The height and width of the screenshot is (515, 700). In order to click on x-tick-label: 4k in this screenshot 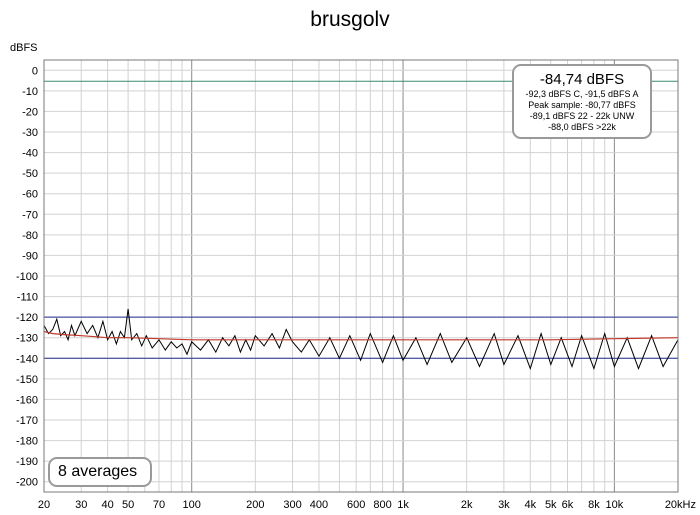, I will do `click(530, 505)`.